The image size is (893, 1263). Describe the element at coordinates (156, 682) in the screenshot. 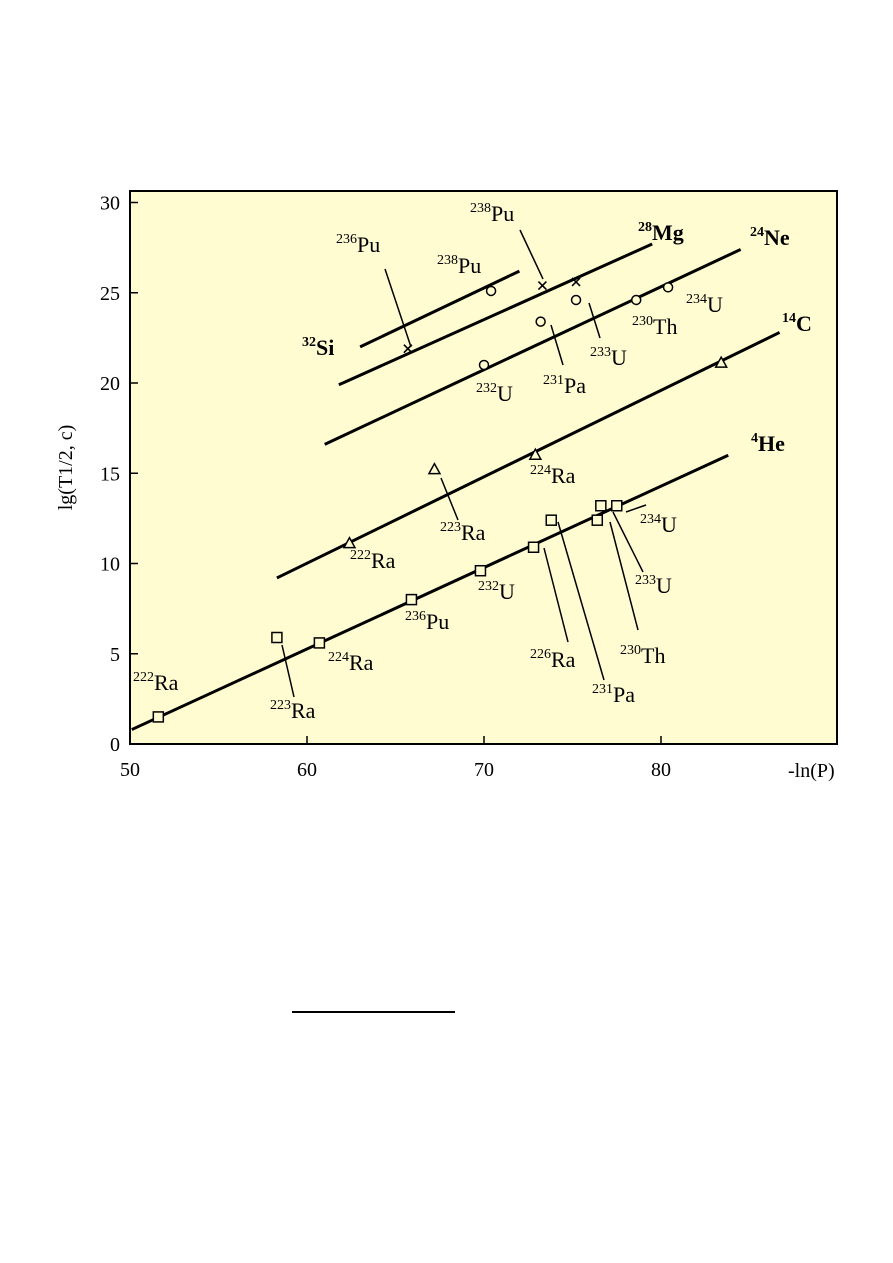

I see `point-label-4He-222Ra: 222Ra` at that location.